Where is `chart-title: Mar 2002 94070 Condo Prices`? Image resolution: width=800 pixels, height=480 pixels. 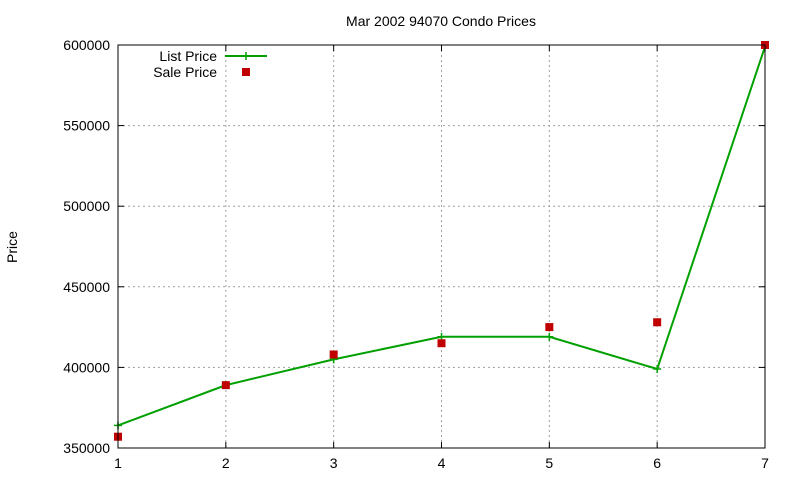
chart-title: Mar 2002 94070 Condo Prices is located at coordinates (441, 21).